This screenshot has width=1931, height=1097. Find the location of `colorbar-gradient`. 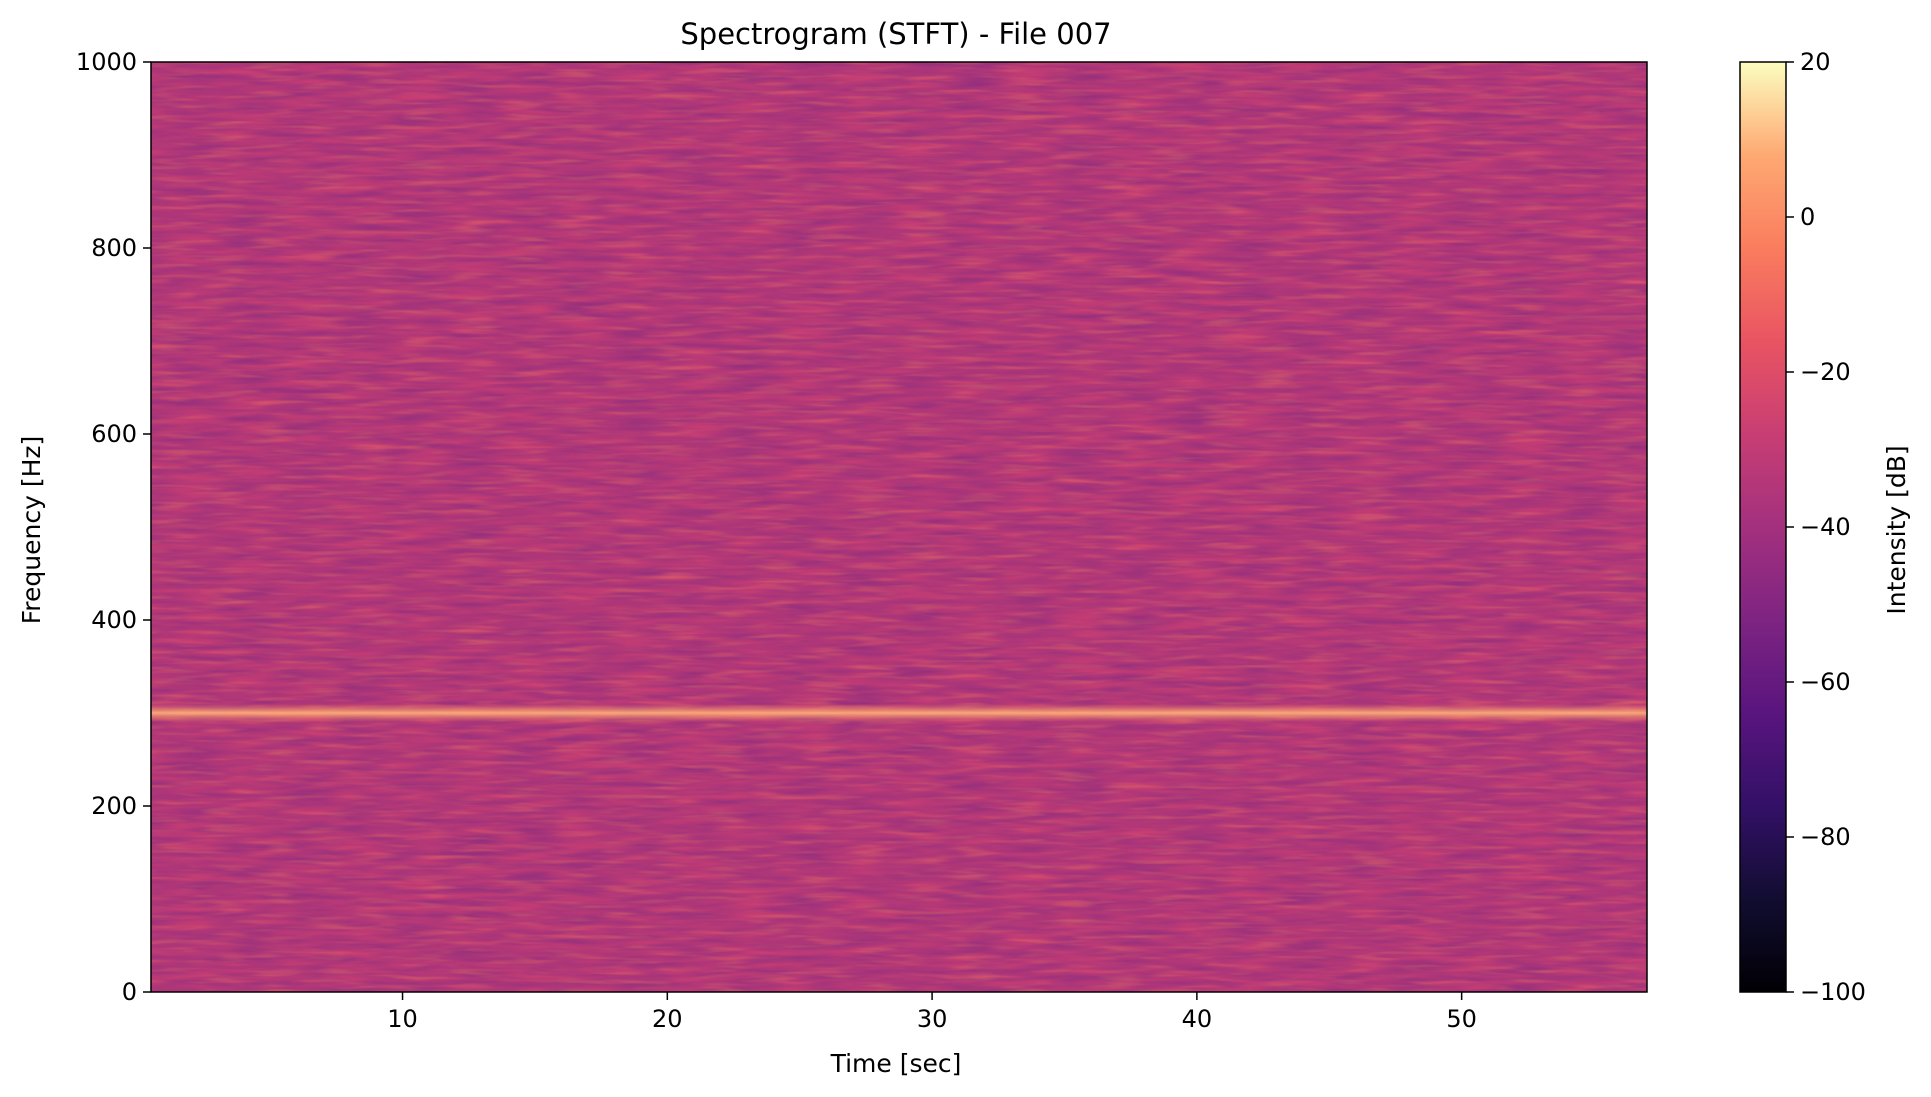

colorbar-gradient is located at coordinates (1763, 527).